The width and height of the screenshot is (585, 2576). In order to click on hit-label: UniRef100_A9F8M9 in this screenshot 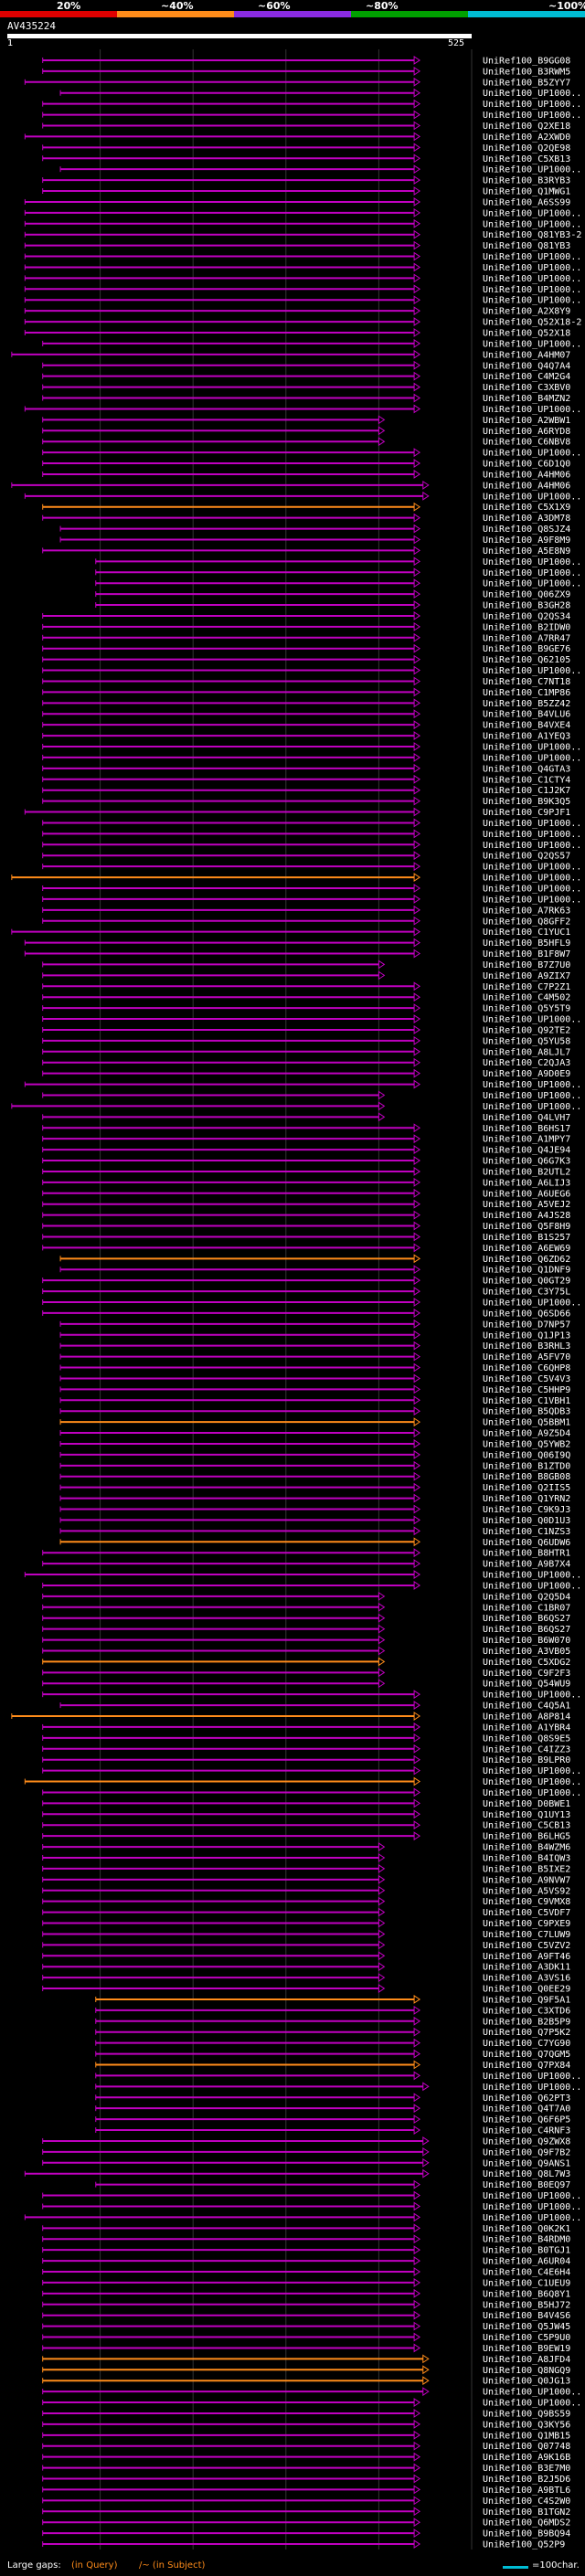, I will do `click(527, 540)`.